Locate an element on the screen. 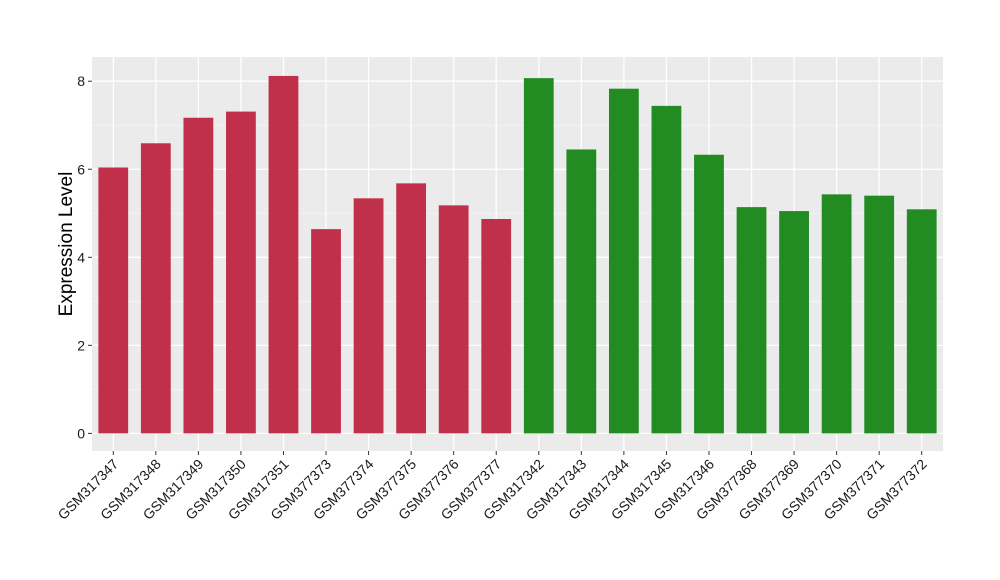 This screenshot has width=1000, height=580. bar-GSM377369 is located at coordinates (794, 322).